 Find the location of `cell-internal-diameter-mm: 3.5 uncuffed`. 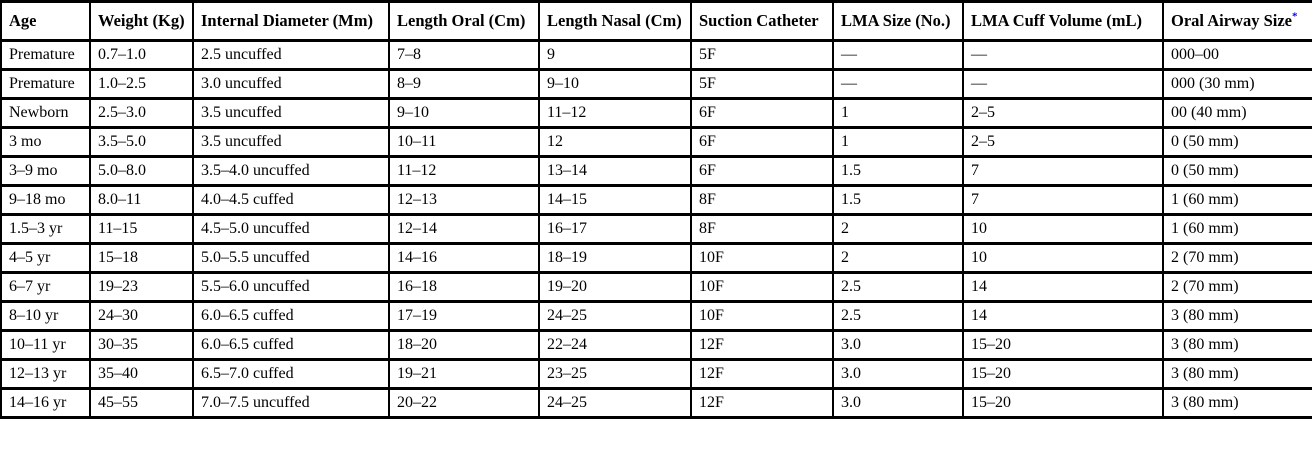

cell-internal-diameter-mm: 3.5 uncuffed is located at coordinates (291, 142).